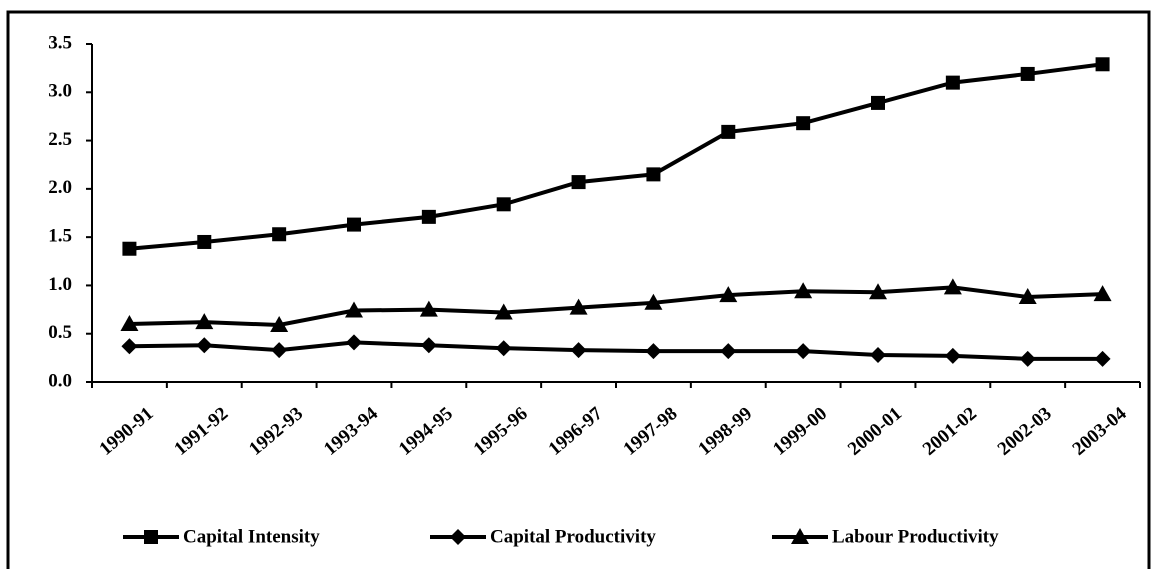 This screenshot has height=569, width=1157. What do you see at coordinates (1025, 431) in the screenshot?
I see `x-tick-label: 2002-03` at bounding box center [1025, 431].